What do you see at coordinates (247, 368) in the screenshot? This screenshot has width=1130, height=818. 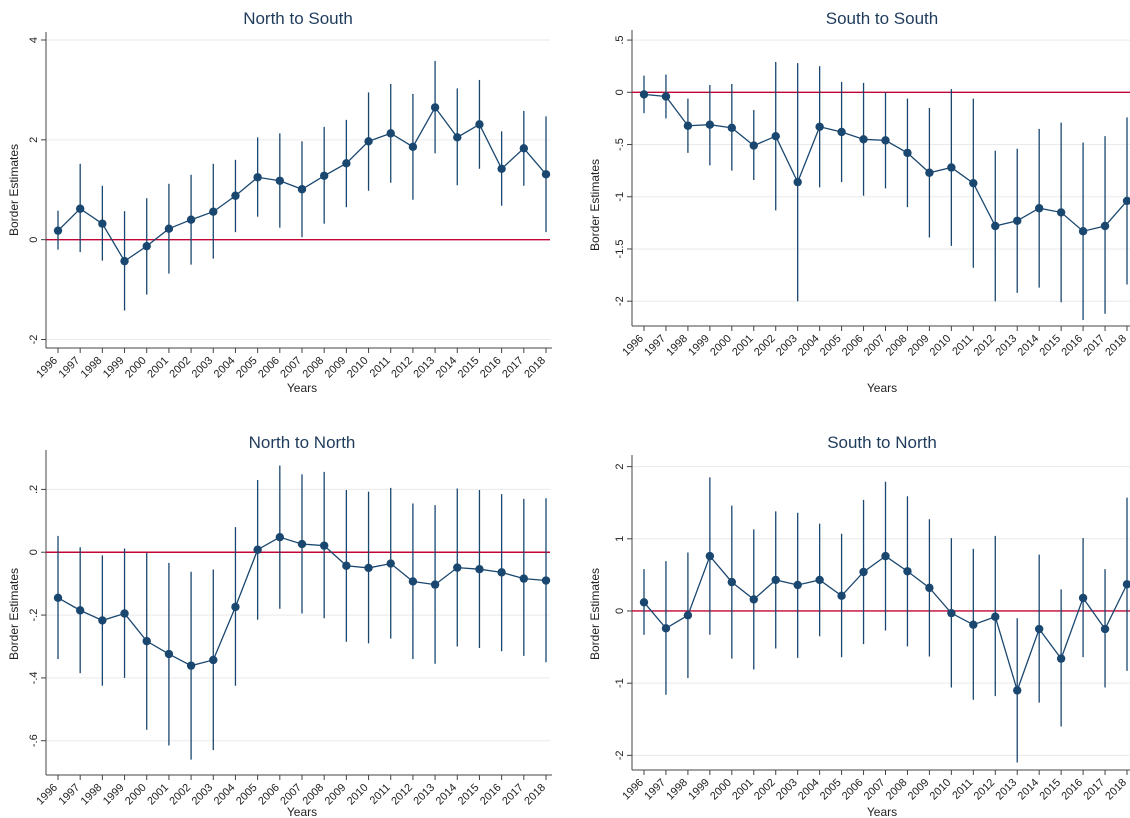 I see `x-tick-label: 2005` at bounding box center [247, 368].